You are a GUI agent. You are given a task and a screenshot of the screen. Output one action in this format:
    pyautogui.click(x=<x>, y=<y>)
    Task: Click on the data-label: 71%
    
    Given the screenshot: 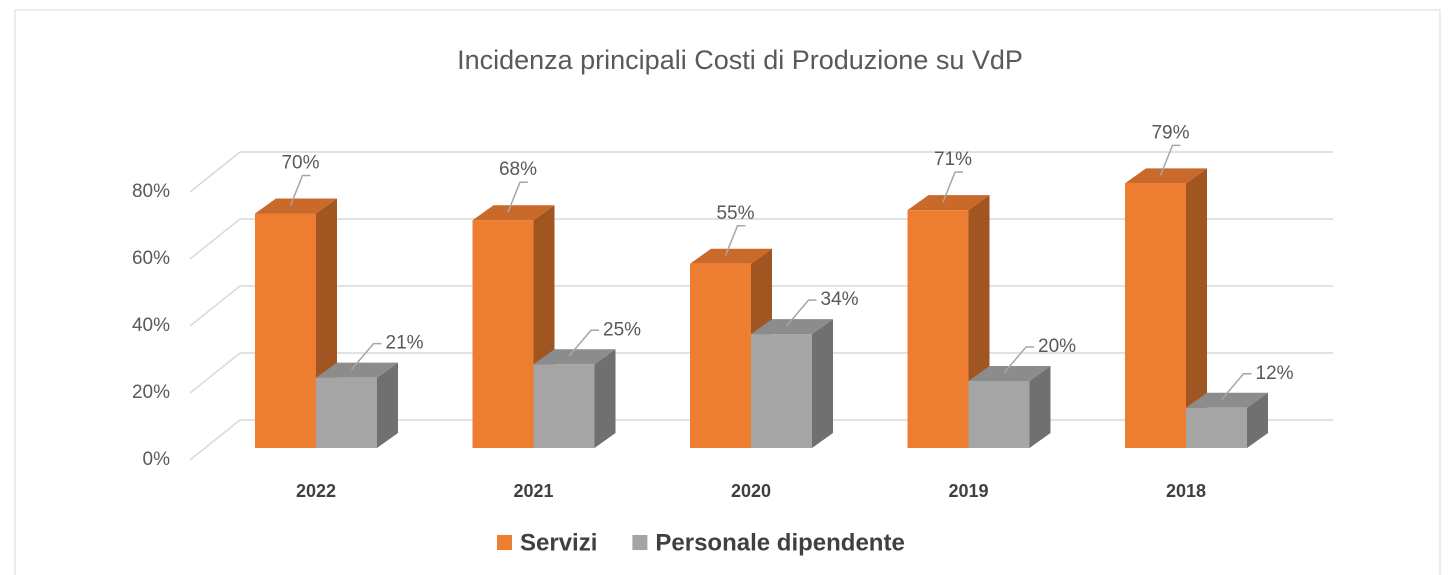 What is the action you would take?
    pyautogui.click(x=953, y=159)
    